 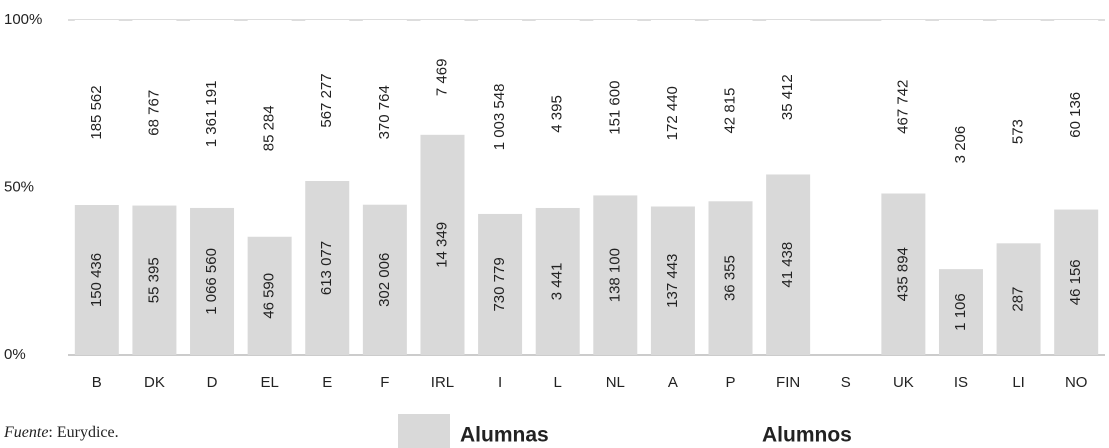 I want to click on value-label: 3 206, so click(x=960, y=145).